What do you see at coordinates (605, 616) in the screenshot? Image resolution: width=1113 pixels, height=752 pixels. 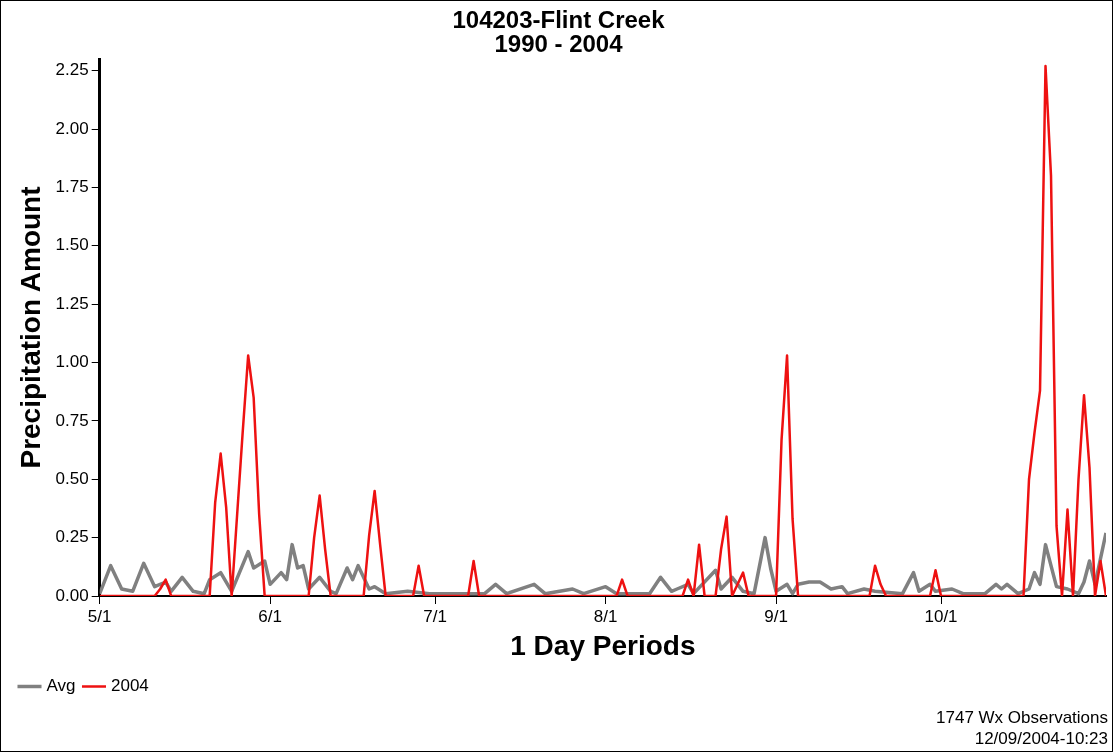 I see `x-tick-label: 8/1` at bounding box center [605, 616].